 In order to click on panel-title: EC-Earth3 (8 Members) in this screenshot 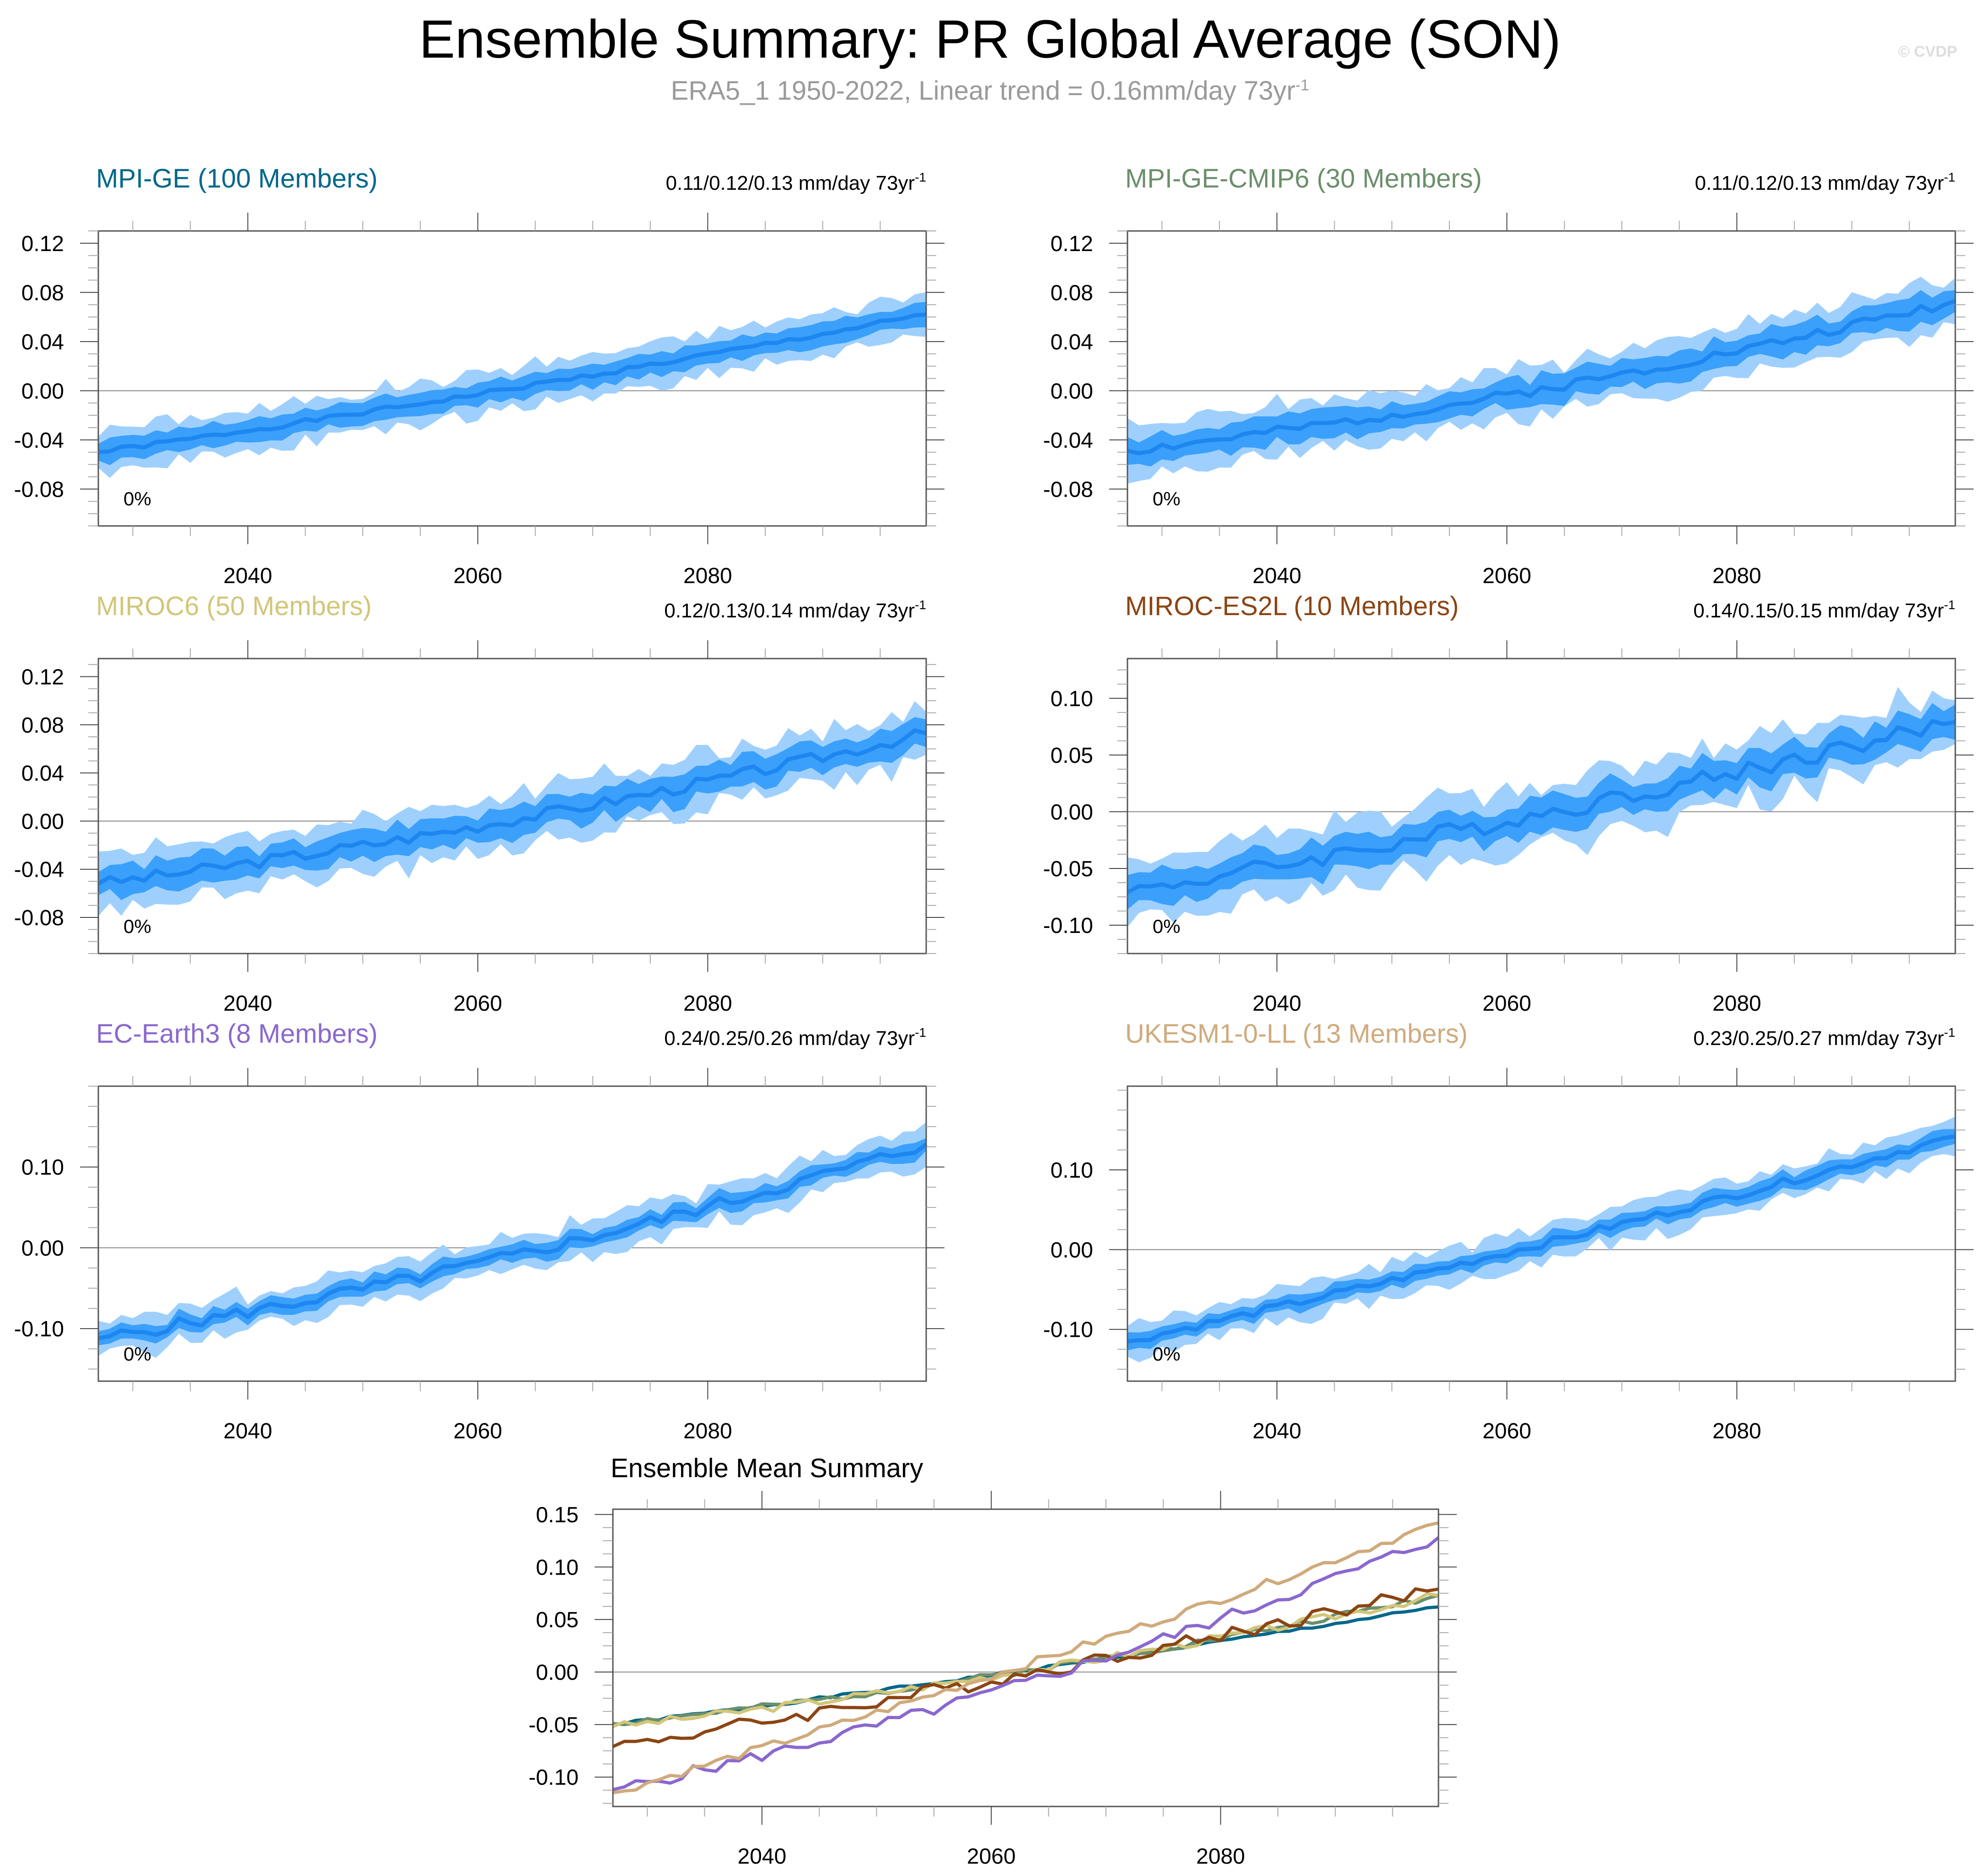, I will do `click(237, 1034)`.